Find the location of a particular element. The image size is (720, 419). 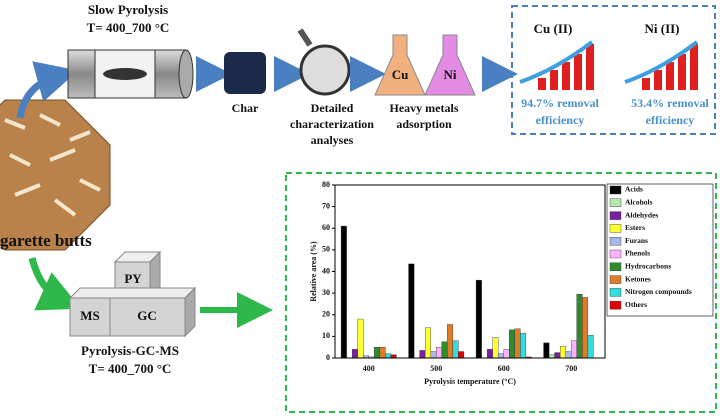

x-tick-label: 500 is located at coordinates (436, 368).